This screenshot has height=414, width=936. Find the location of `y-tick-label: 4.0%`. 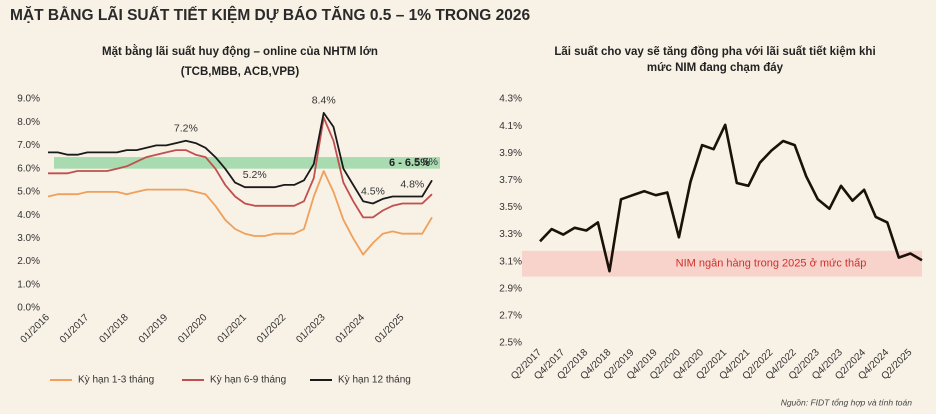

y-tick-label: 4.0% is located at coordinates (28, 215).